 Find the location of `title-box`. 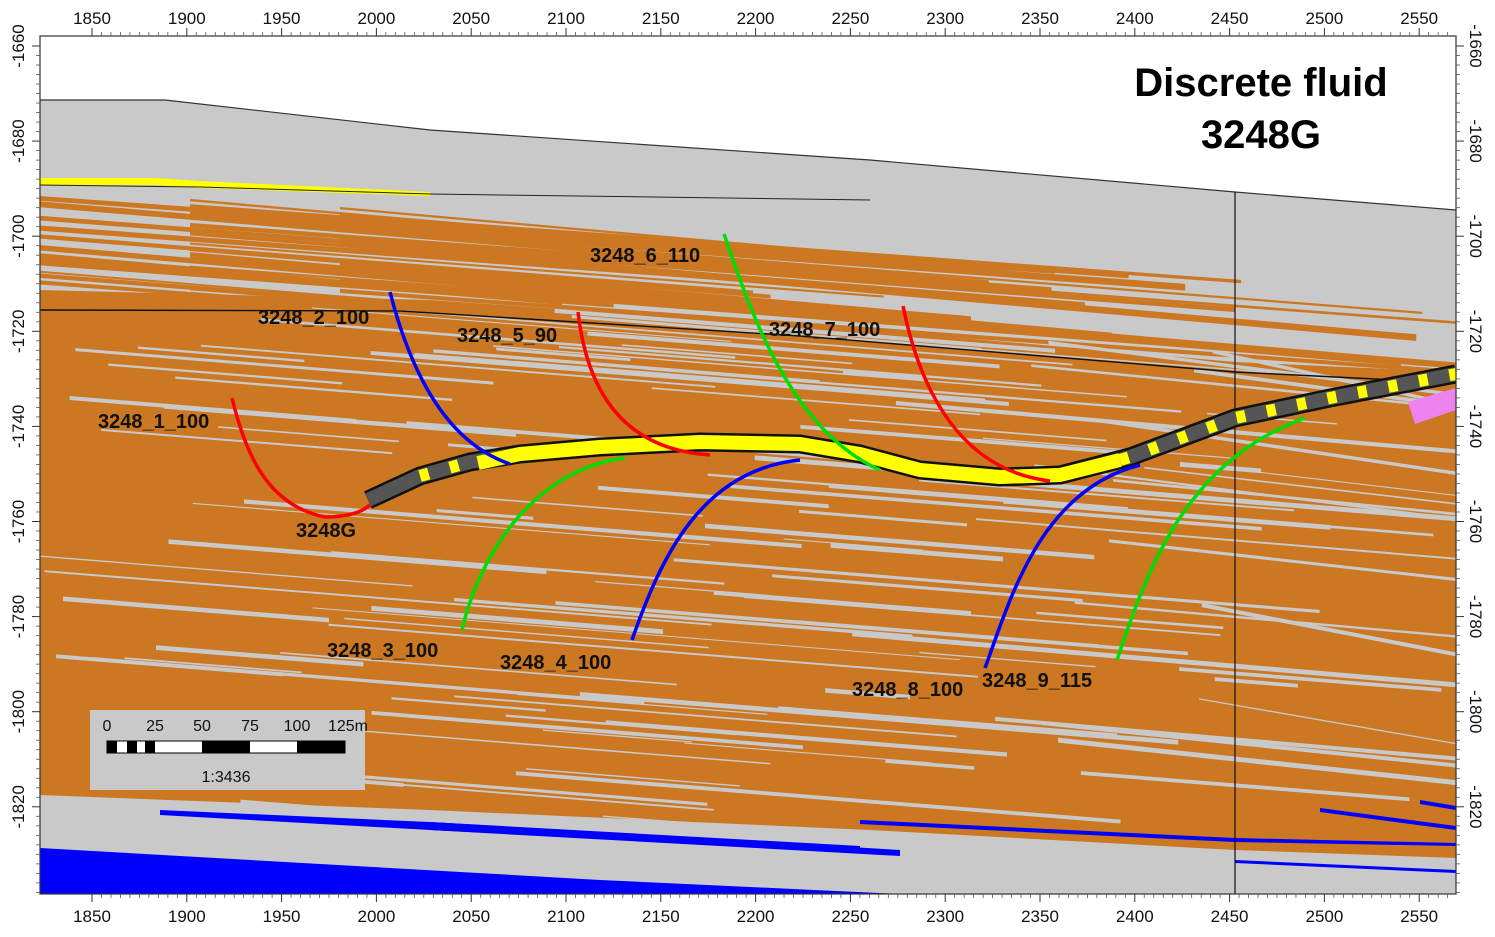

title-box is located at coordinates (1265, 105).